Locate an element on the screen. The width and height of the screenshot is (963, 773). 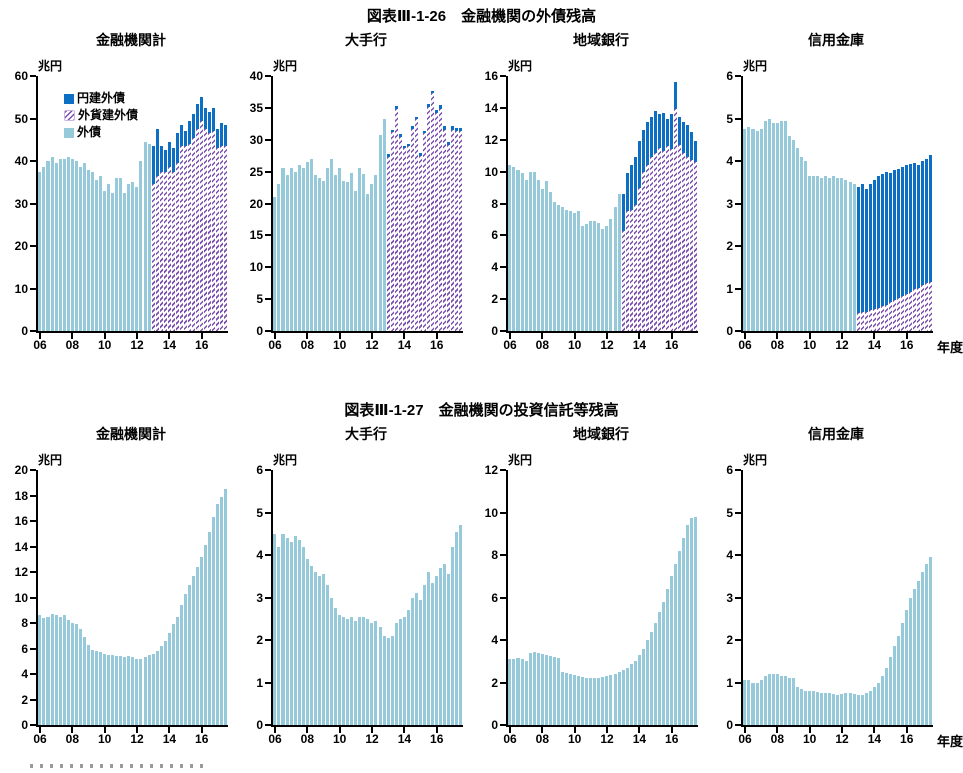
legend-label: 円建外債 is located at coordinates (101, 98).